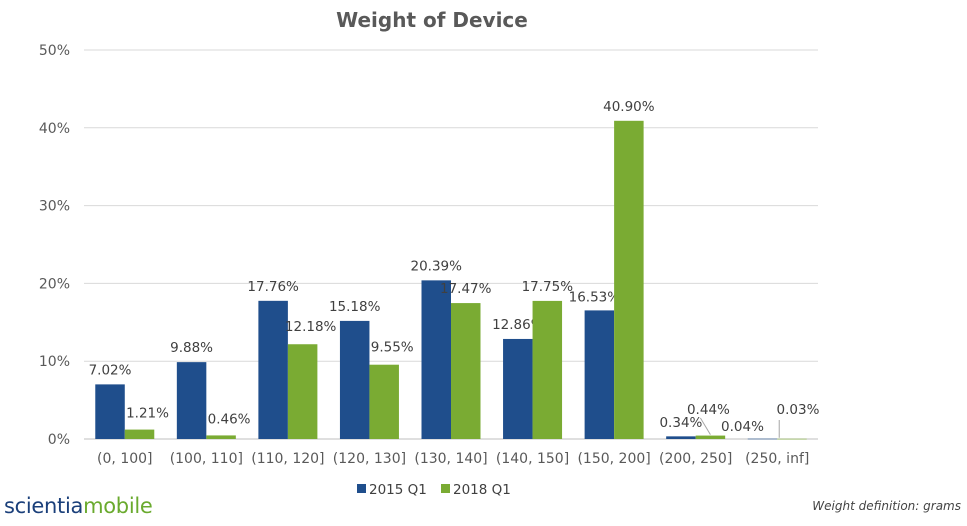 Image resolution: width=967 pixels, height=526 pixels. I want to click on data-label: 0.46%, so click(229, 419).